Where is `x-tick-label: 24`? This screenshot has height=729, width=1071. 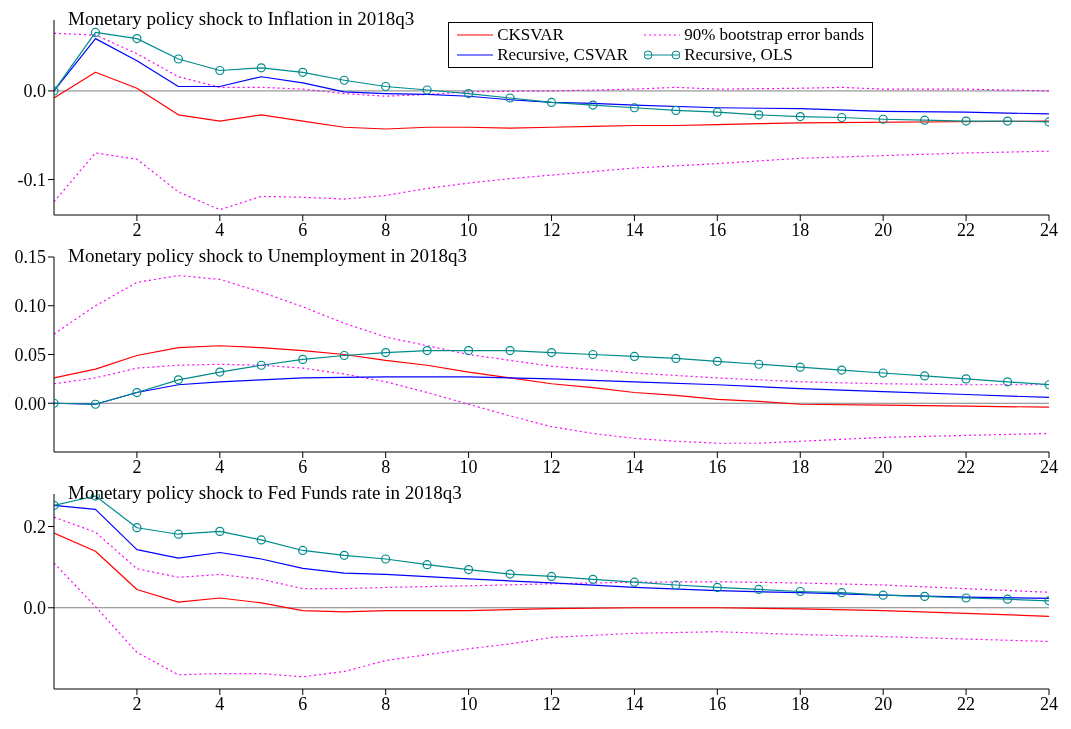
x-tick-label: 24 is located at coordinates (1049, 466).